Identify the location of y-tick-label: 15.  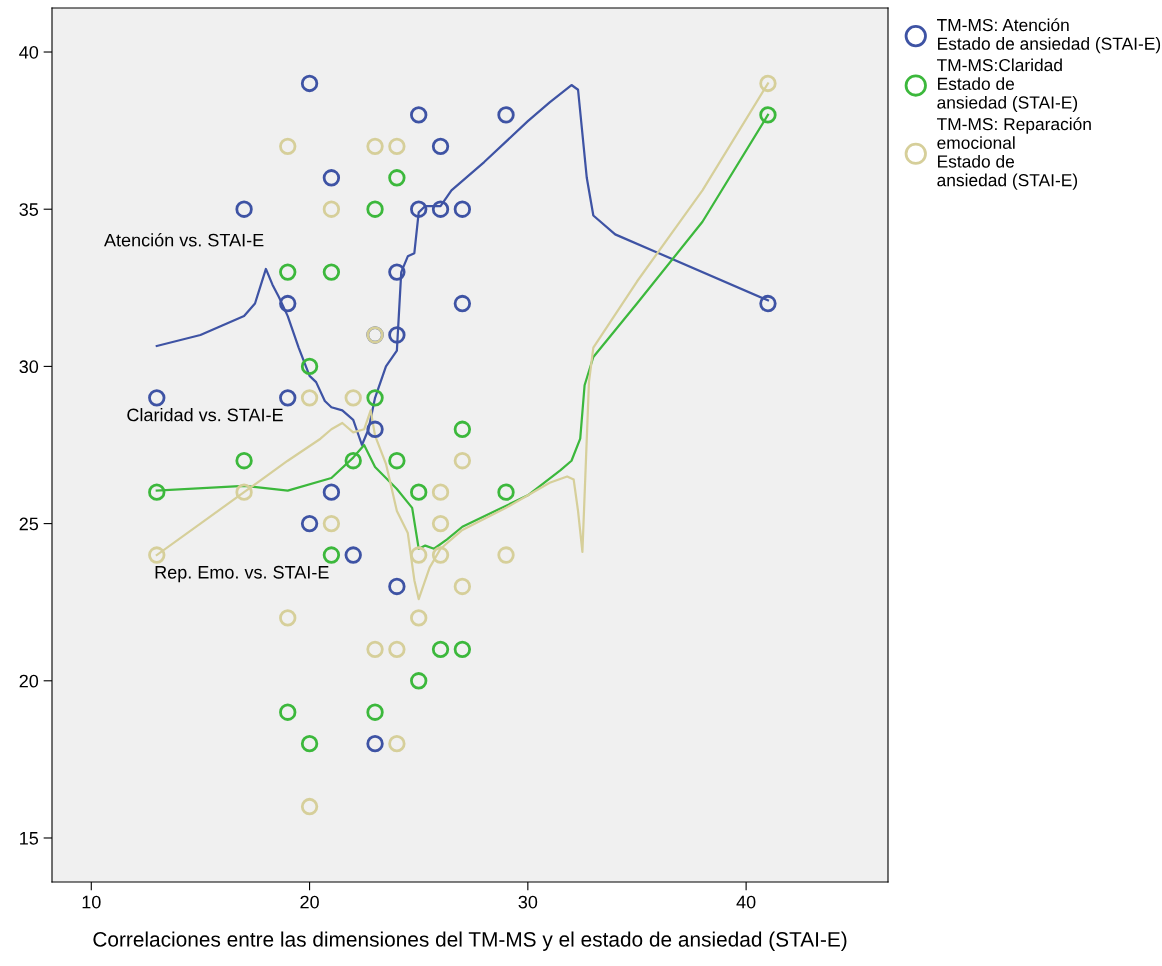
(29, 838).